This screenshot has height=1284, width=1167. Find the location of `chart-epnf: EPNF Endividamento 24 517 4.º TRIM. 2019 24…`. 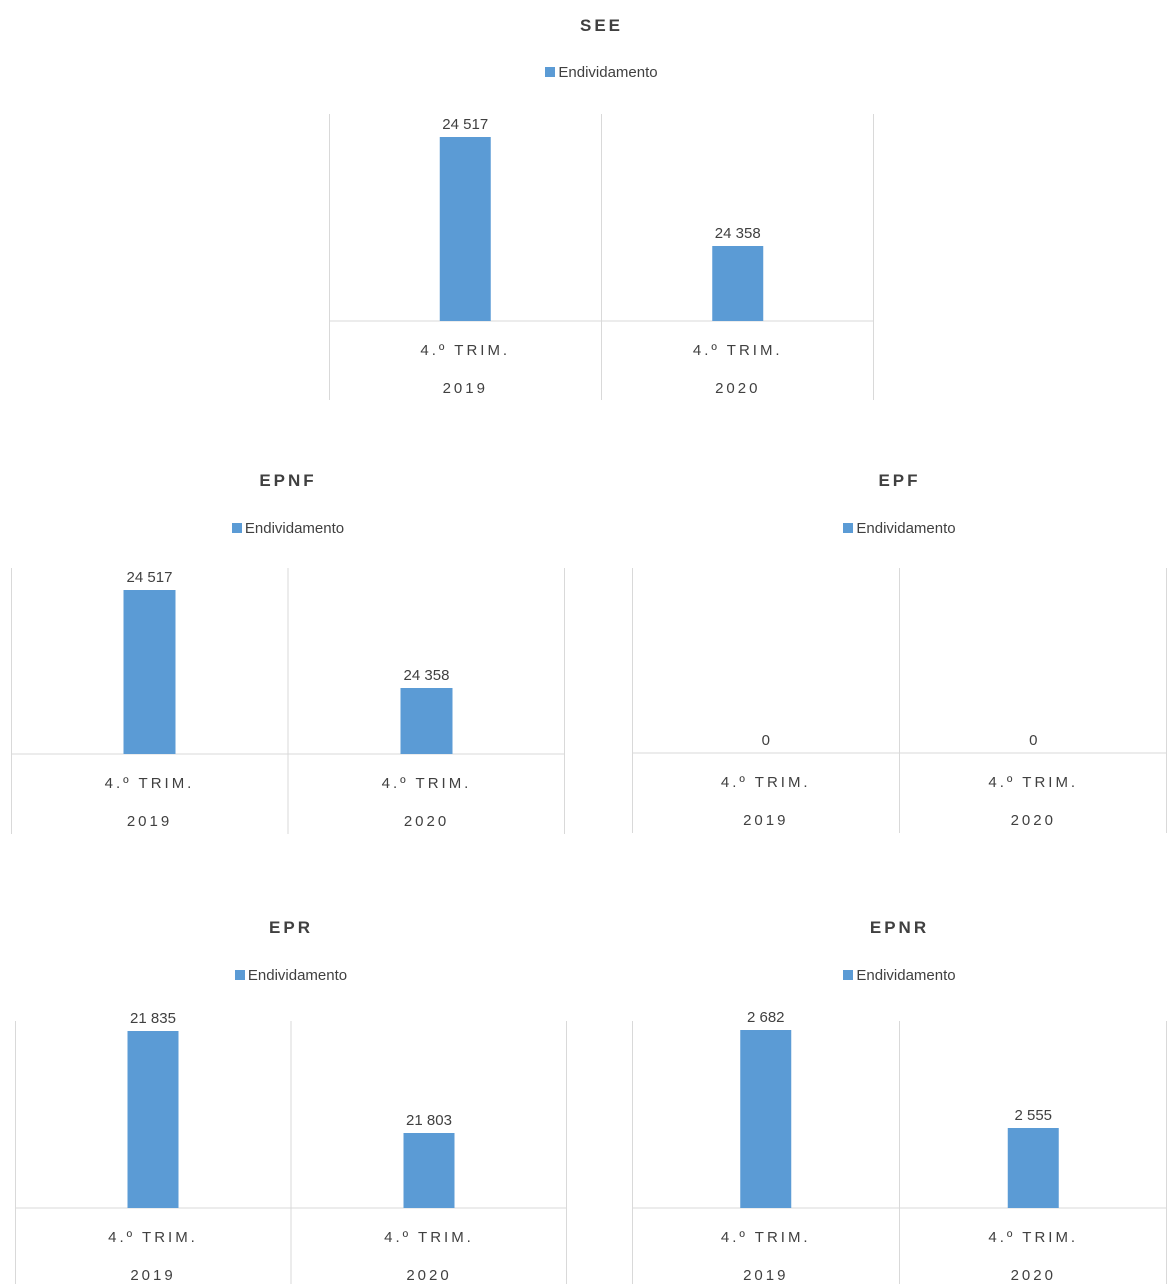

chart-epnf: EPNF Endividamento 24 517 4.º TRIM. 2019 24… is located at coordinates (288, 647).